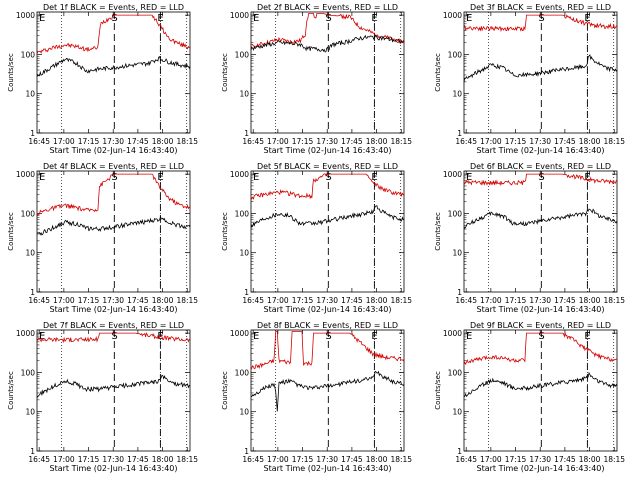 This screenshot has width=640, height=480. What do you see at coordinates (113, 325) in the screenshot?
I see `panel-title: Det 7f BLACK = Events, RED = LLD` at bounding box center [113, 325].